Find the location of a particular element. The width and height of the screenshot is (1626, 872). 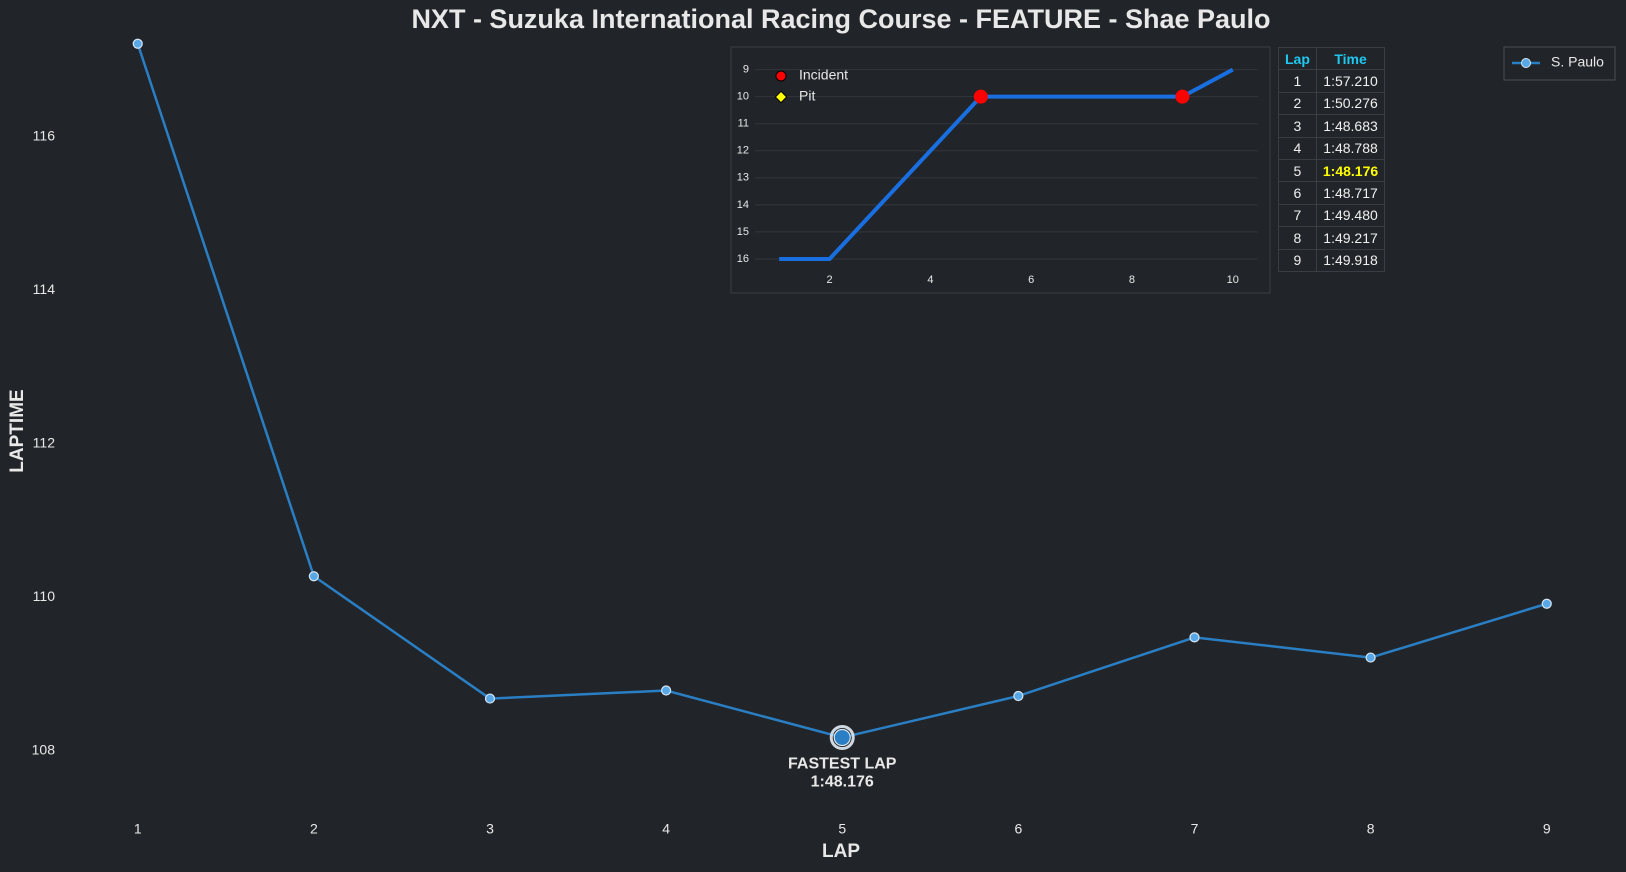

y-tick-label: 9 is located at coordinates (746, 70).